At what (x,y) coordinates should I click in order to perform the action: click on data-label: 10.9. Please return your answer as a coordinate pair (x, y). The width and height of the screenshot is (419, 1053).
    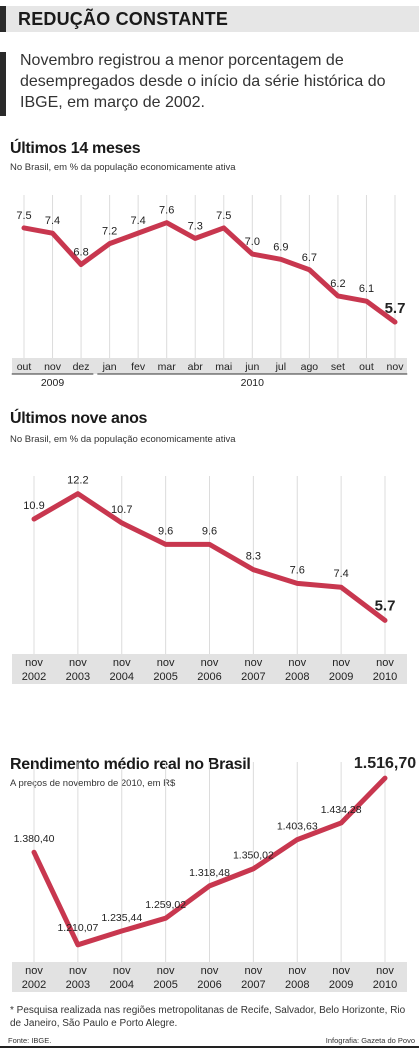
    Looking at the image, I should click on (33, 506).